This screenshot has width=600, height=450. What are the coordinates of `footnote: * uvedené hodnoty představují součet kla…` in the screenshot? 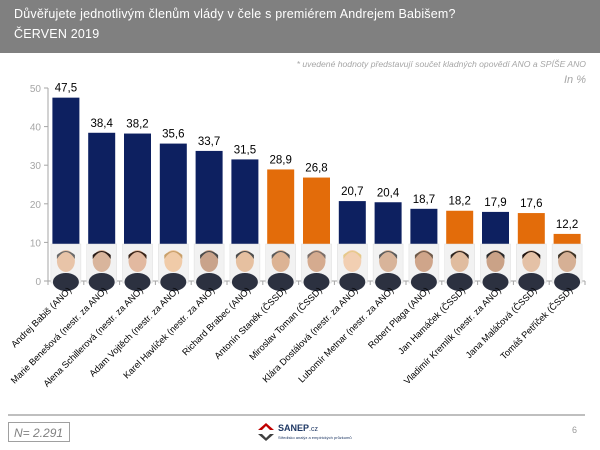 It's located at (441, 64).